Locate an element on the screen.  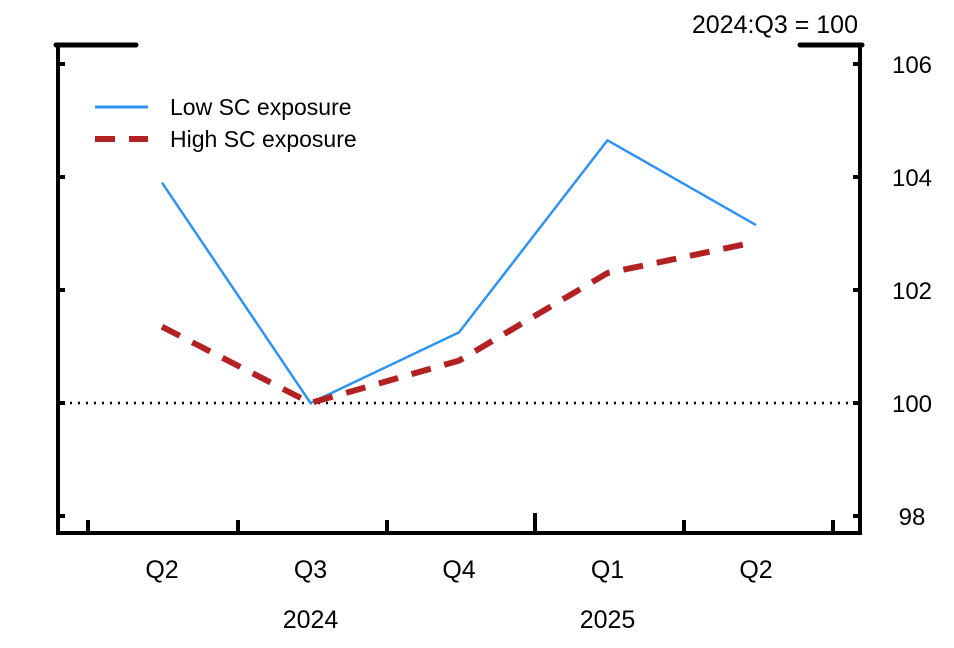
legend-label: High SC exposure is located at coordinates (263, 139).